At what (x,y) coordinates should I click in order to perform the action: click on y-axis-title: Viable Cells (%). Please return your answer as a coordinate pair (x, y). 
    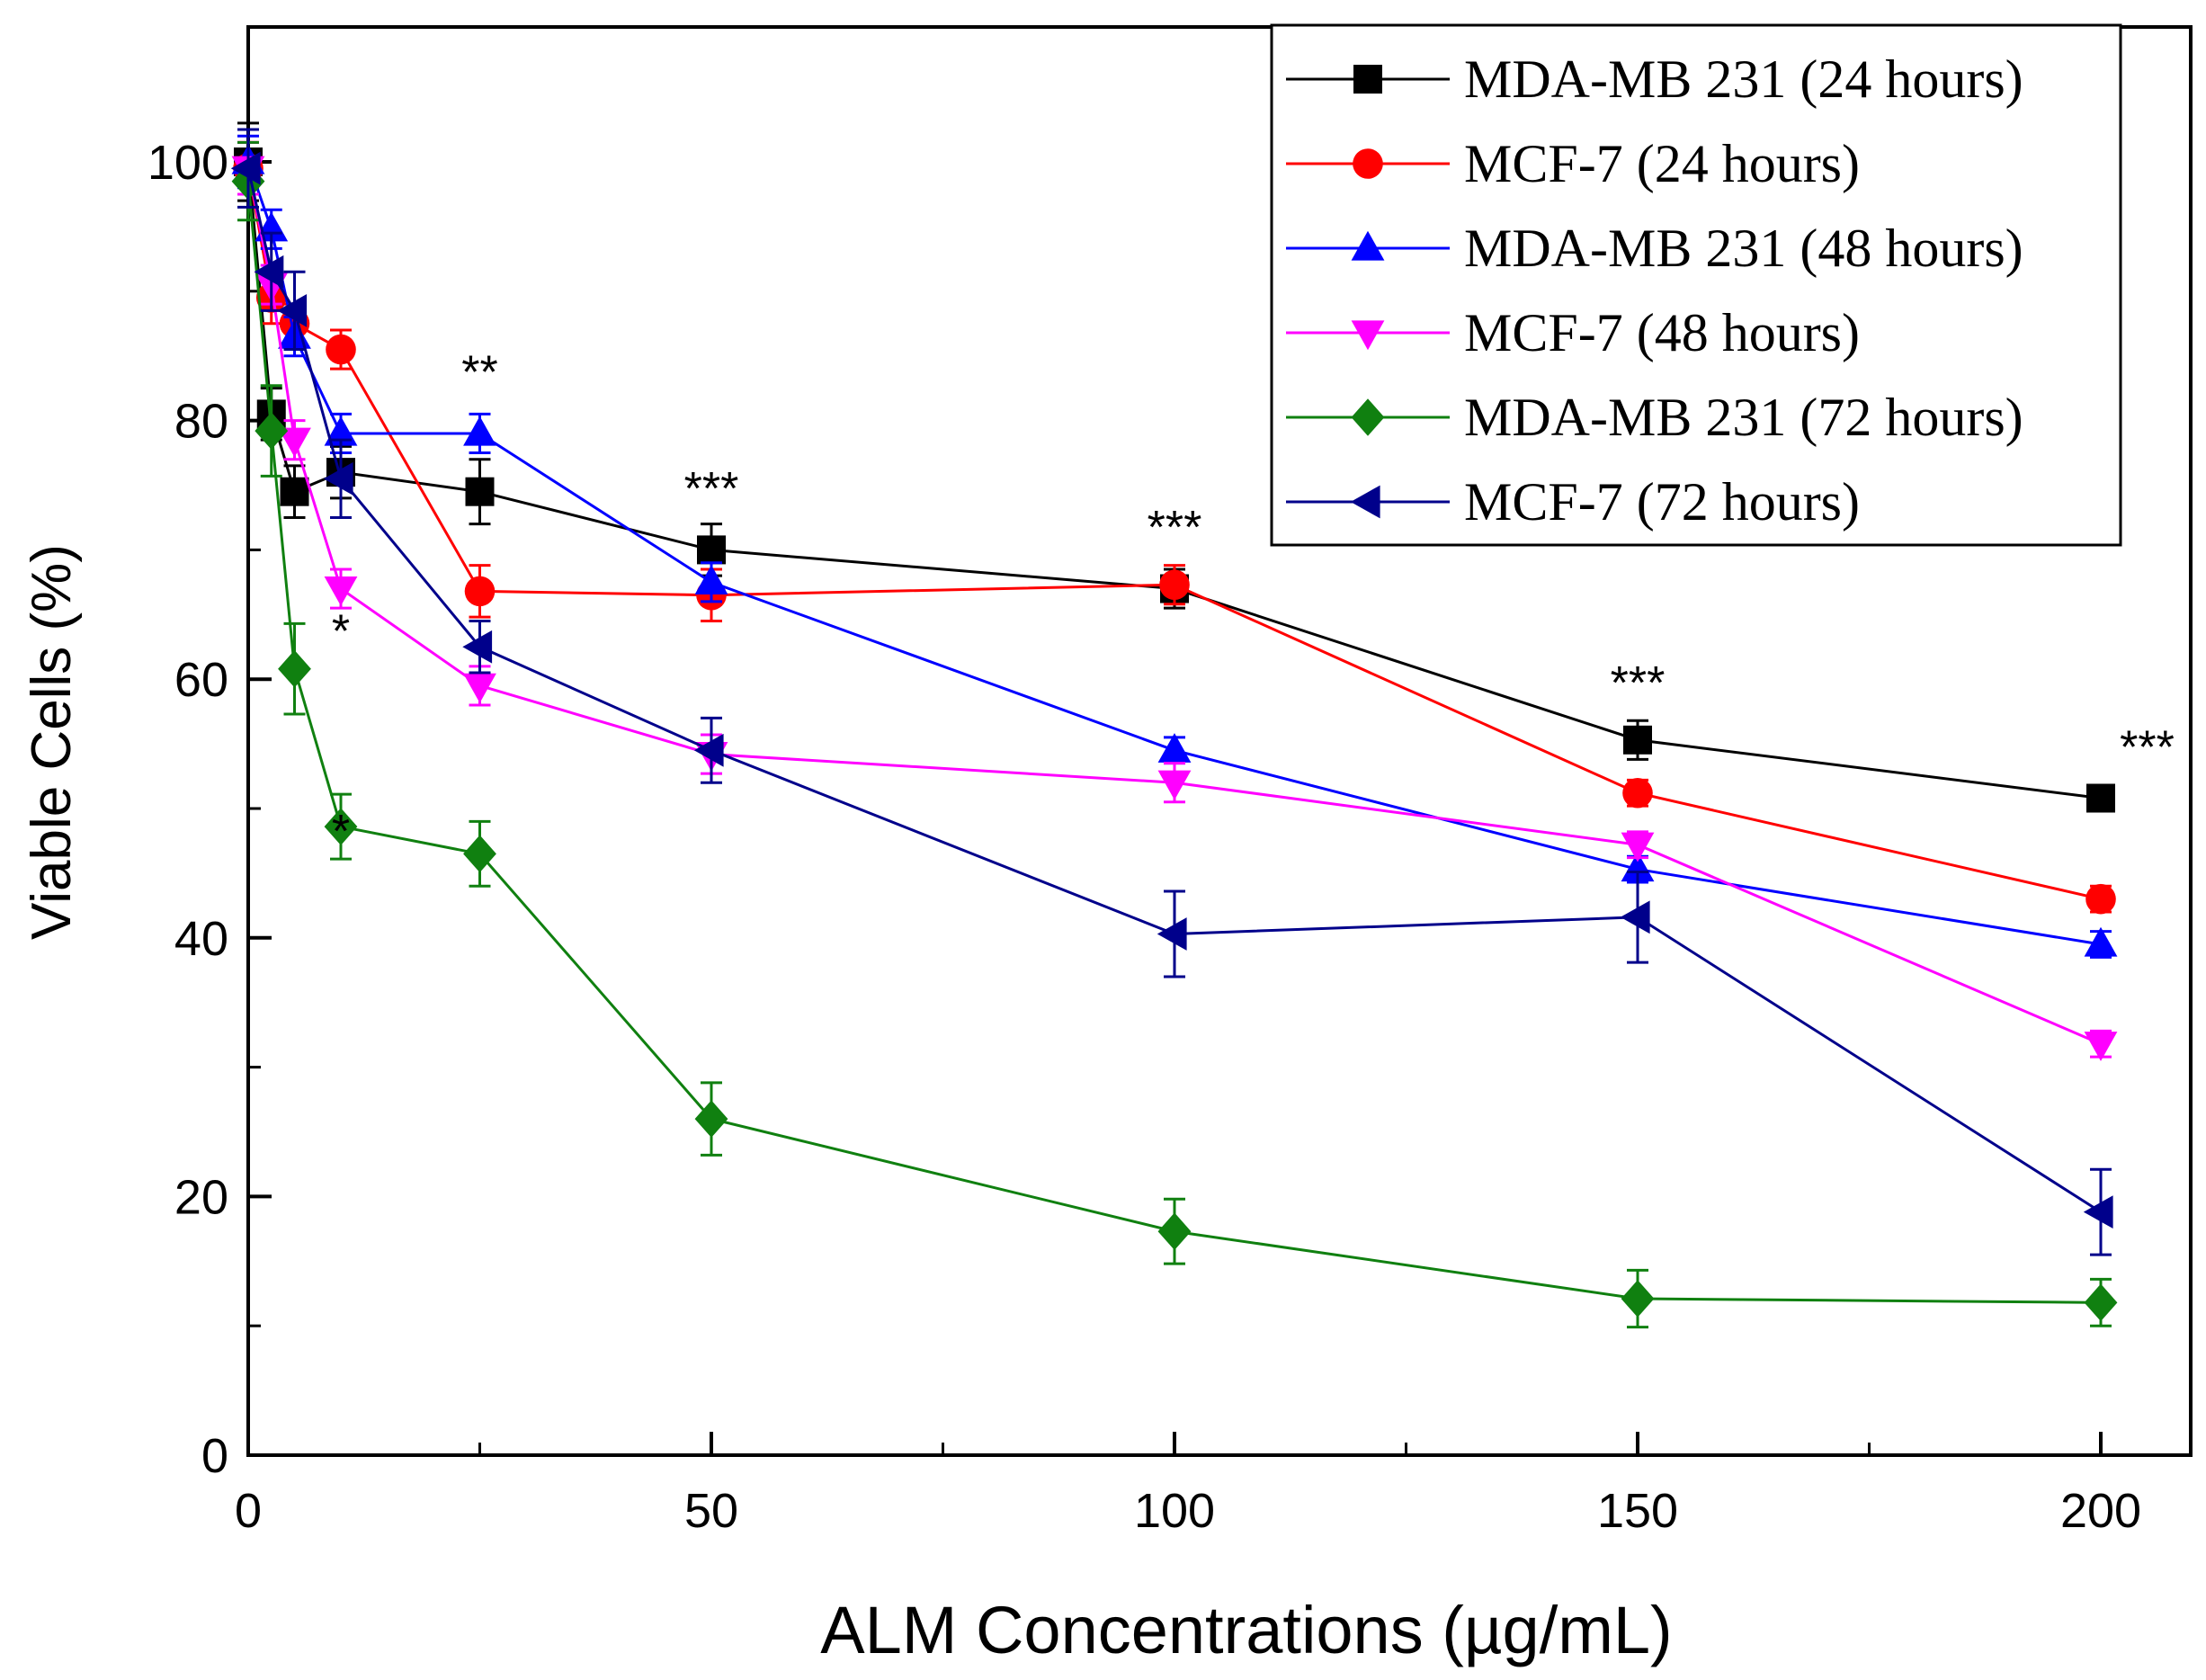
    Looking at the image, I should click on (52, 742).